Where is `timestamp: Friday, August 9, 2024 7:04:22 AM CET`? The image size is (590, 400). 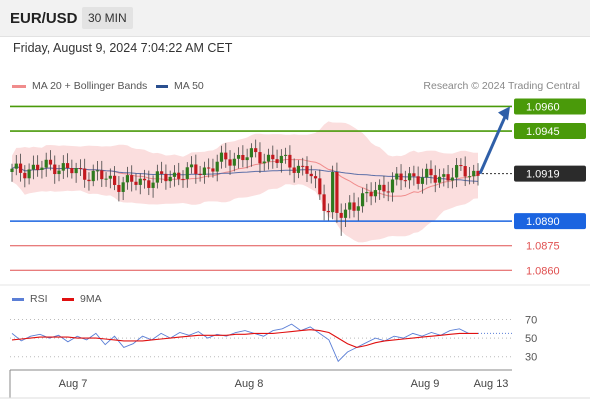 timestamp: Friday, August 9, 2024 7:04:22 AM CET is located at coordinates (123, 48).